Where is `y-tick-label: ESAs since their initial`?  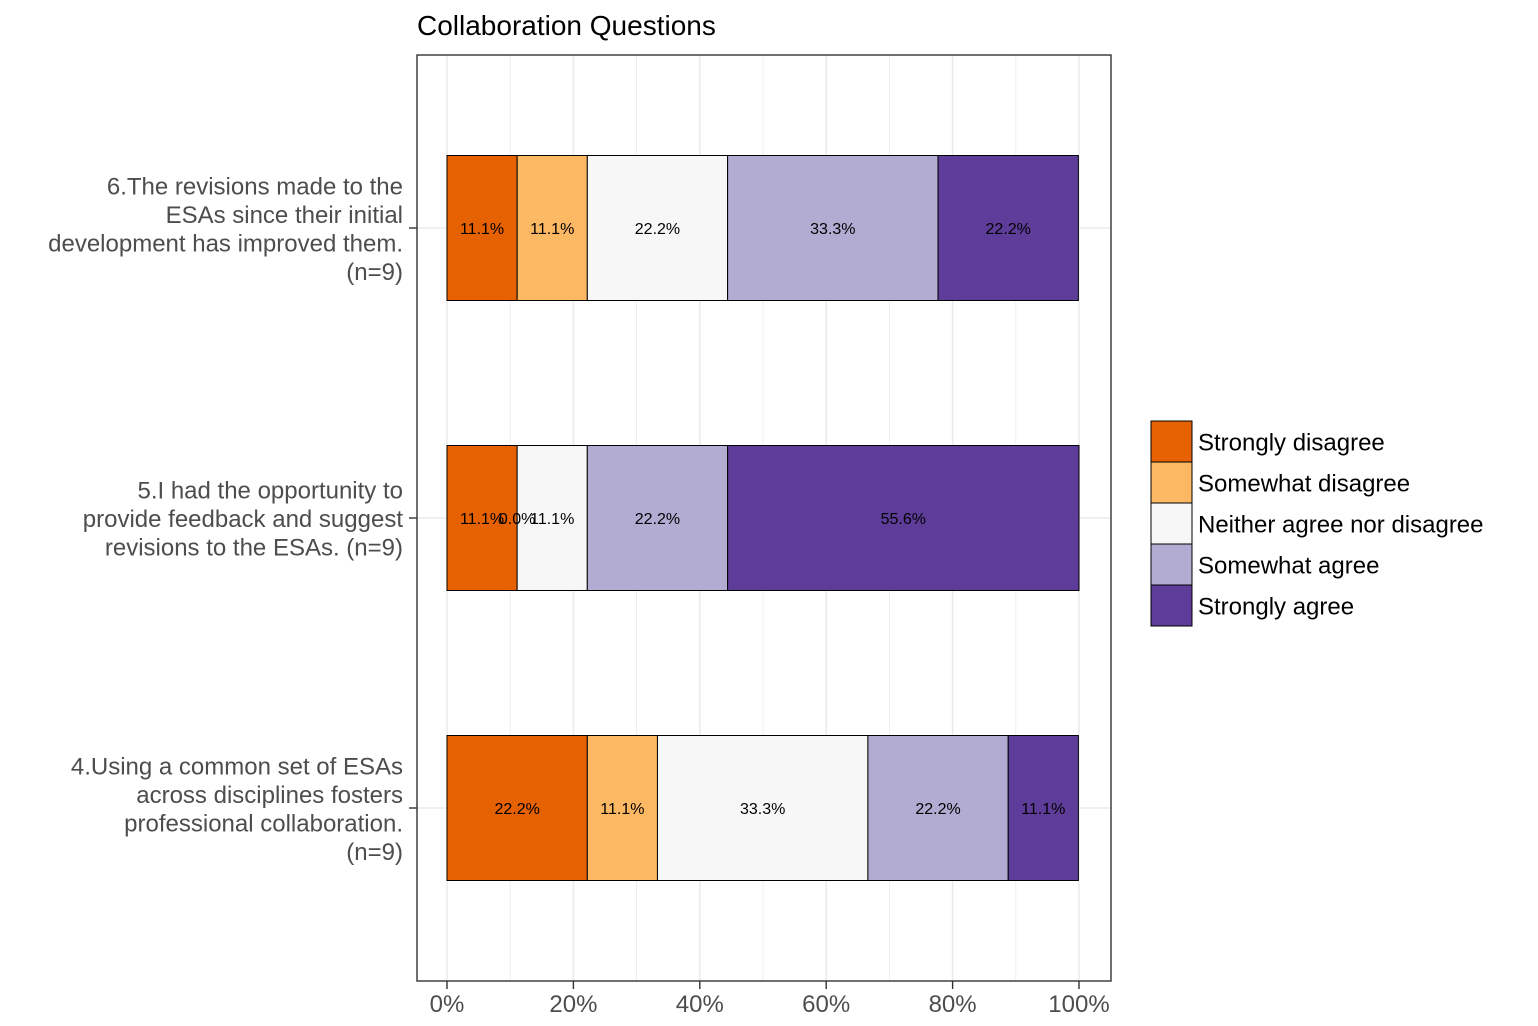 y-tick-label: ESAs since their initial is located at coordinates (284, 215).